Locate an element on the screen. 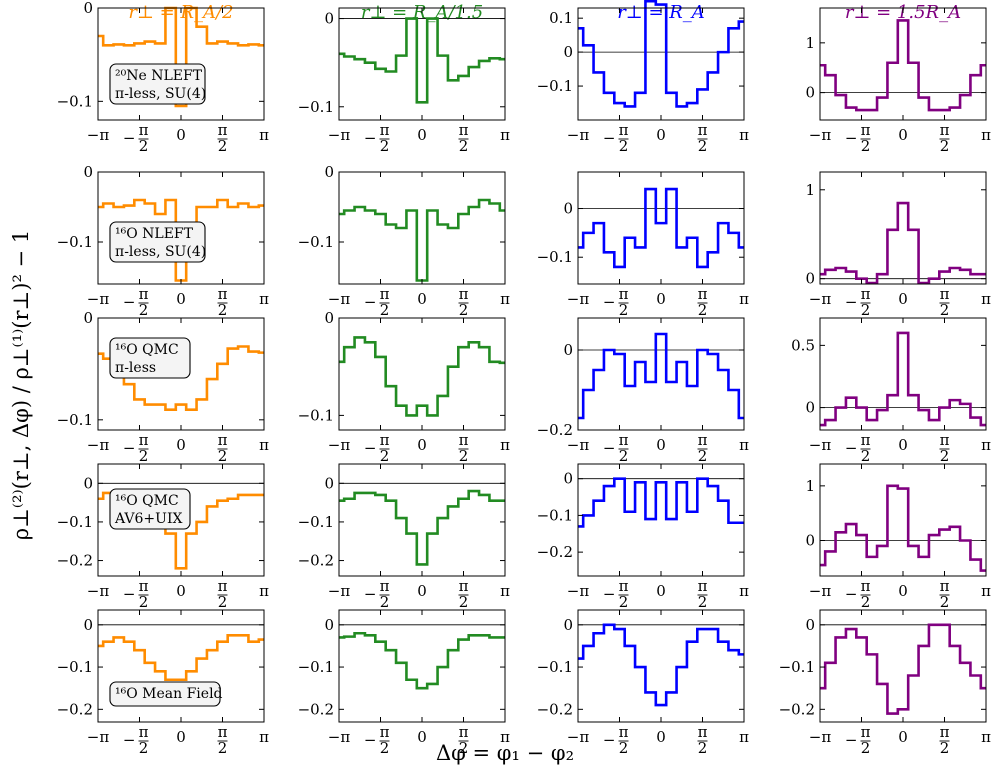 The width and height of the screenshot is (996, 770). dataset-label-line: ²⁰Ne NLEFT is located at coordinates (159, 76).